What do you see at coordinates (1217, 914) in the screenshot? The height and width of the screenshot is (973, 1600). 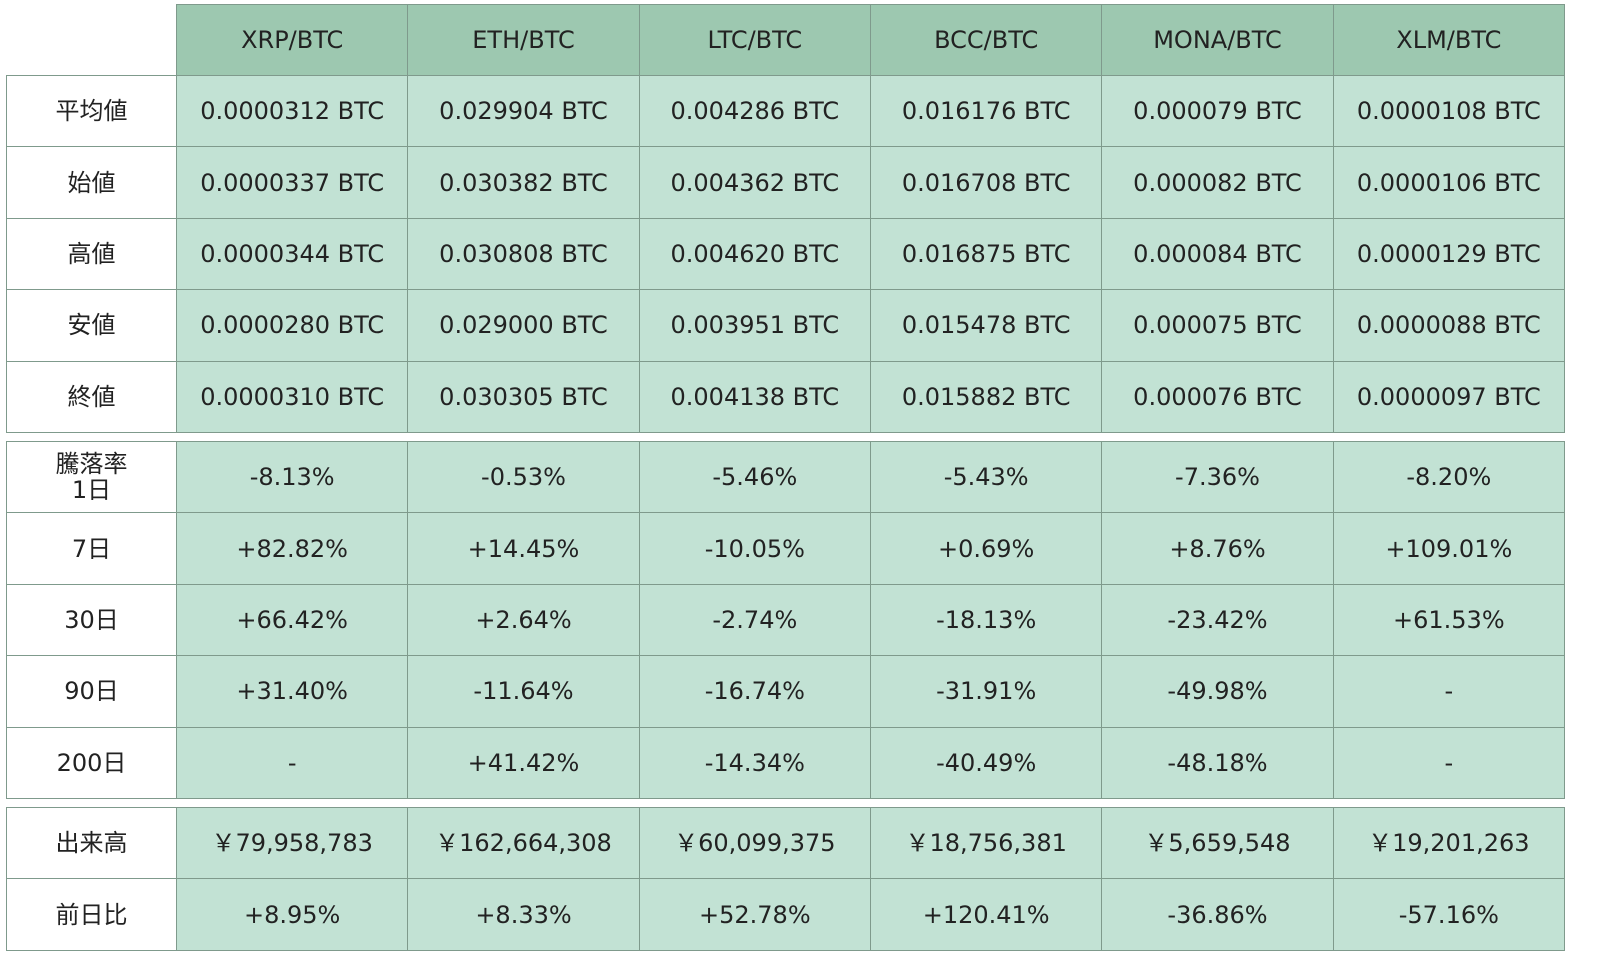 I see `table-cell: -36.86%` at bounding box center [1217, 914].